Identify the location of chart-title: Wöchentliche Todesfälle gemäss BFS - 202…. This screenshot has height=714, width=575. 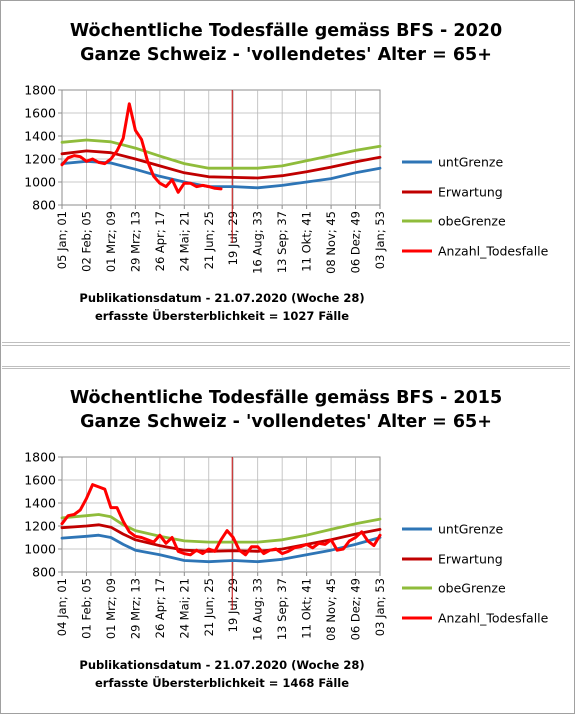
(286, 31).